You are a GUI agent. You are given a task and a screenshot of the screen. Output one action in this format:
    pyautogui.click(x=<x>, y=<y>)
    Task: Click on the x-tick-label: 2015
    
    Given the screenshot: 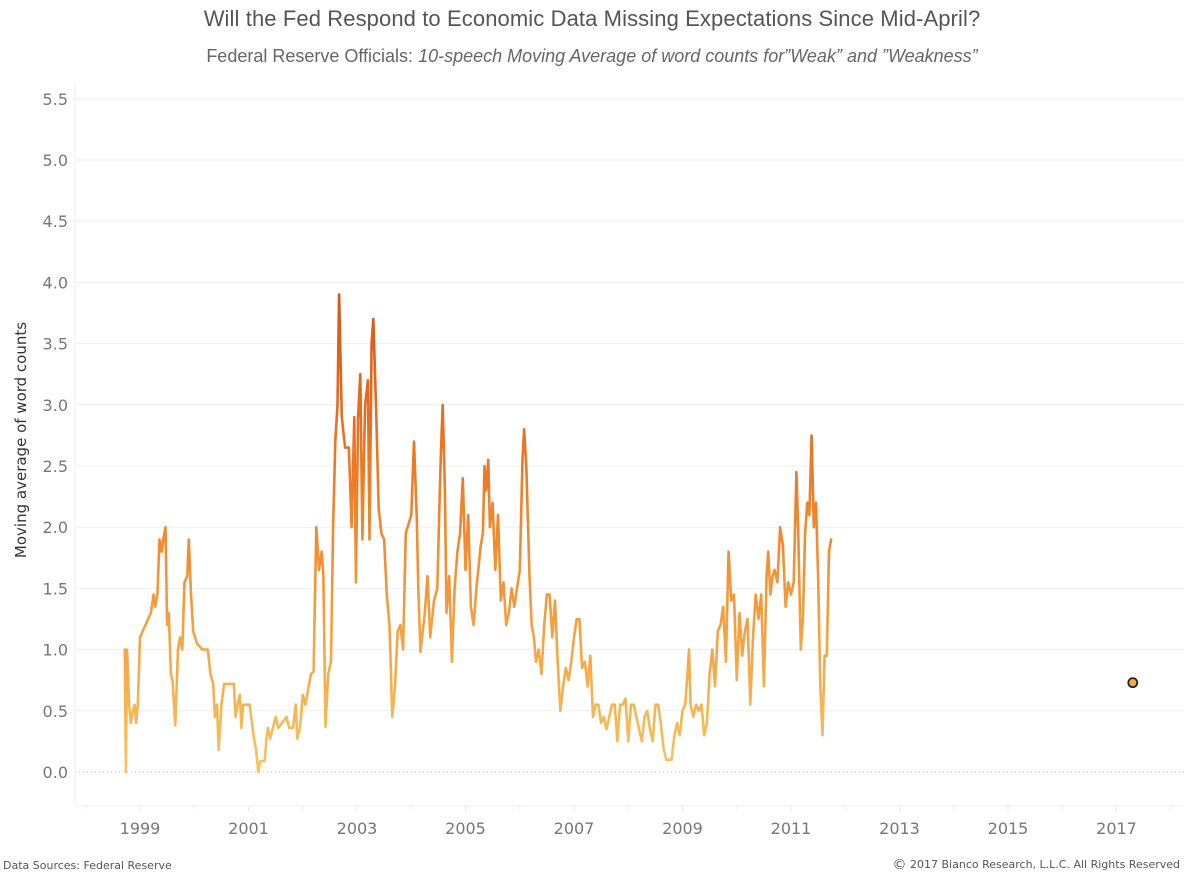 What is the action you would take?
    pyautogui.click(x=1008, y=828)
    